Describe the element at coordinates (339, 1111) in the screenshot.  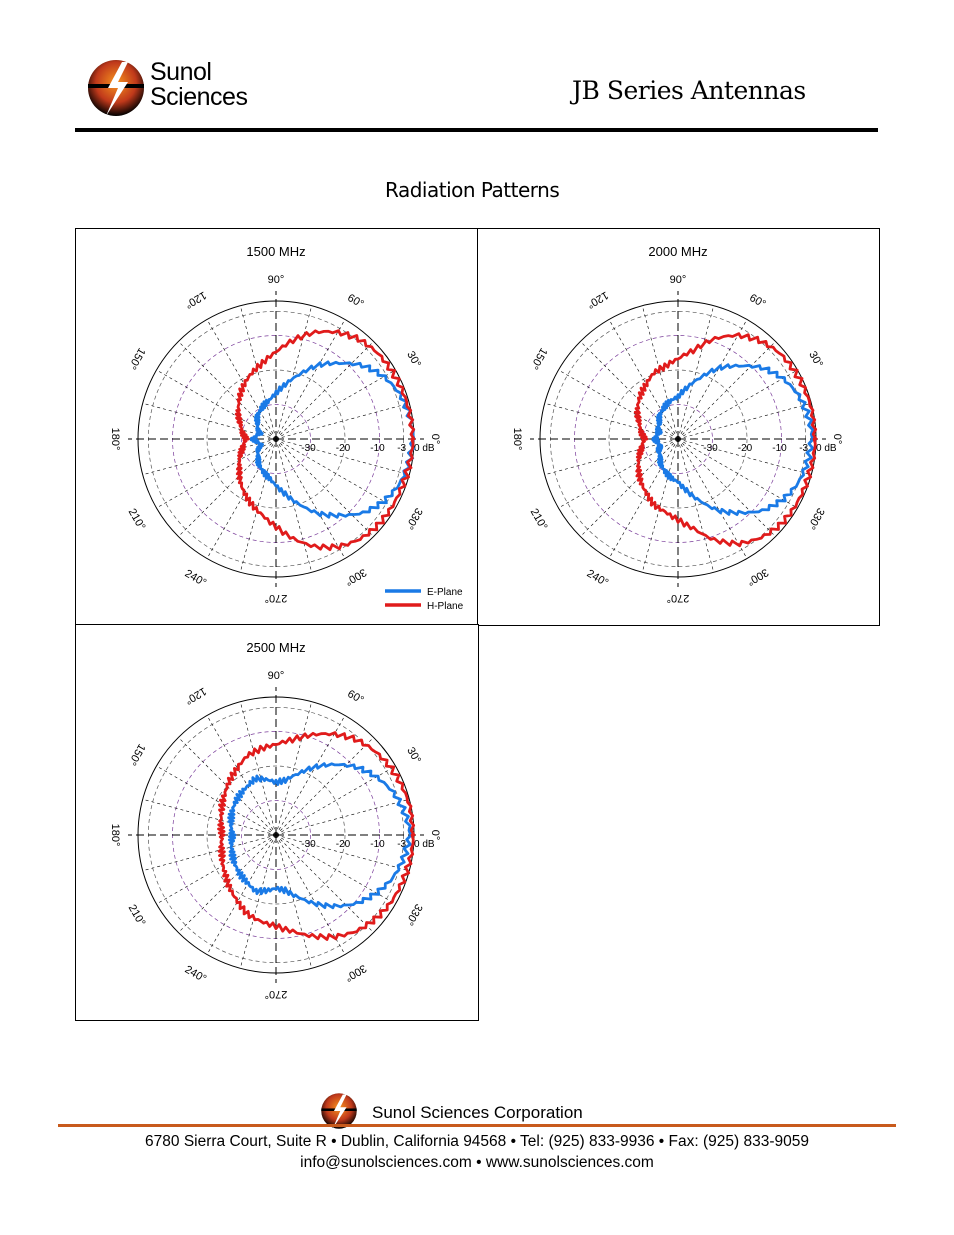
I see `footer-bolt-logo-icon` at that location.